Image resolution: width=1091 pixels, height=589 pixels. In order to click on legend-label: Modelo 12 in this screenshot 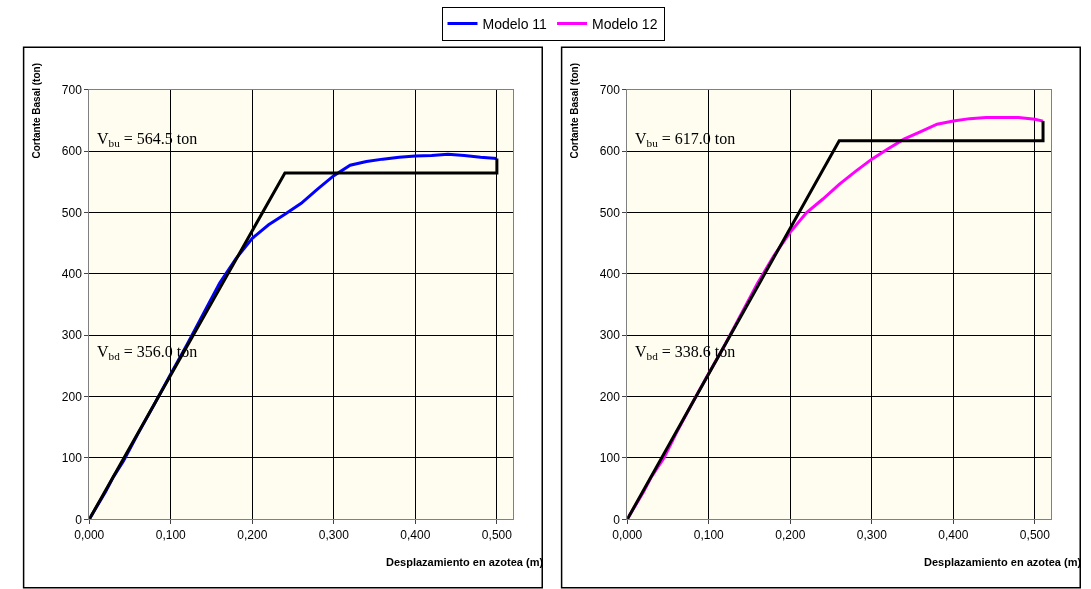, I will do `click(625, 24)`.